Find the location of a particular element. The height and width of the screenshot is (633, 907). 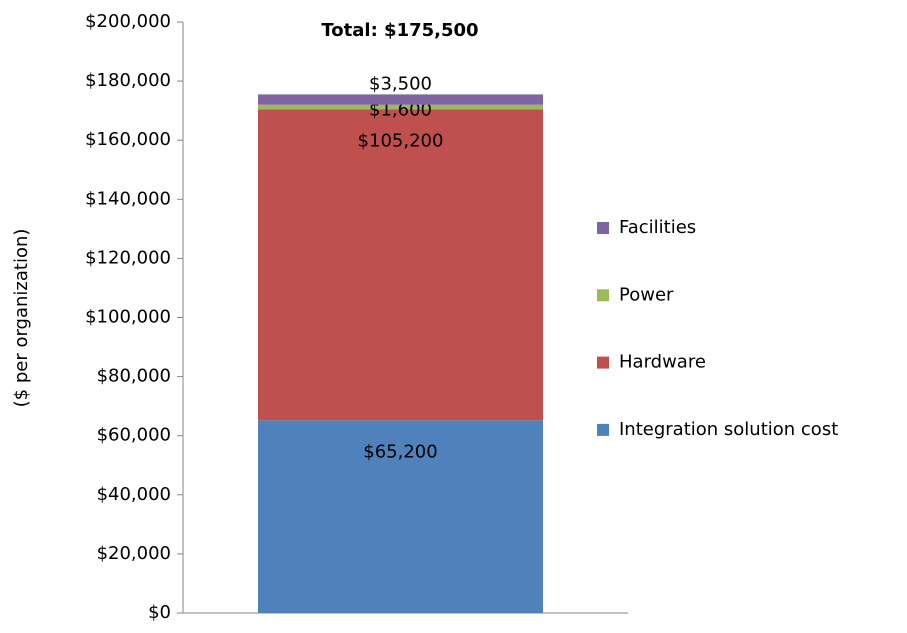

y-tick-label: $200,000 is located at coordinates (128, 21).